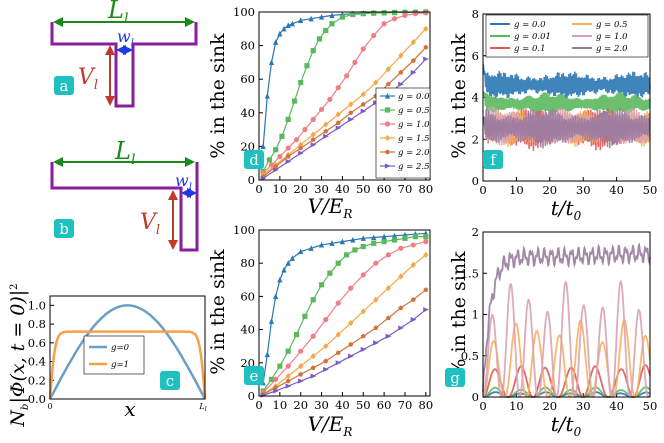 This screenshot has height=443, width=664. I want to click on panel-e-series-4-line, so click(344, 342).